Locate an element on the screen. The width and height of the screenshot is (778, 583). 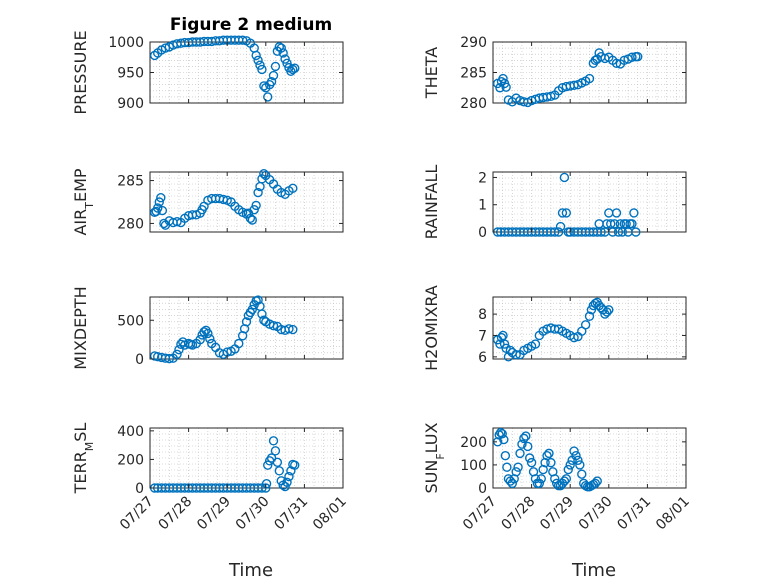
grid-theta is located at coordinates (589, 72).